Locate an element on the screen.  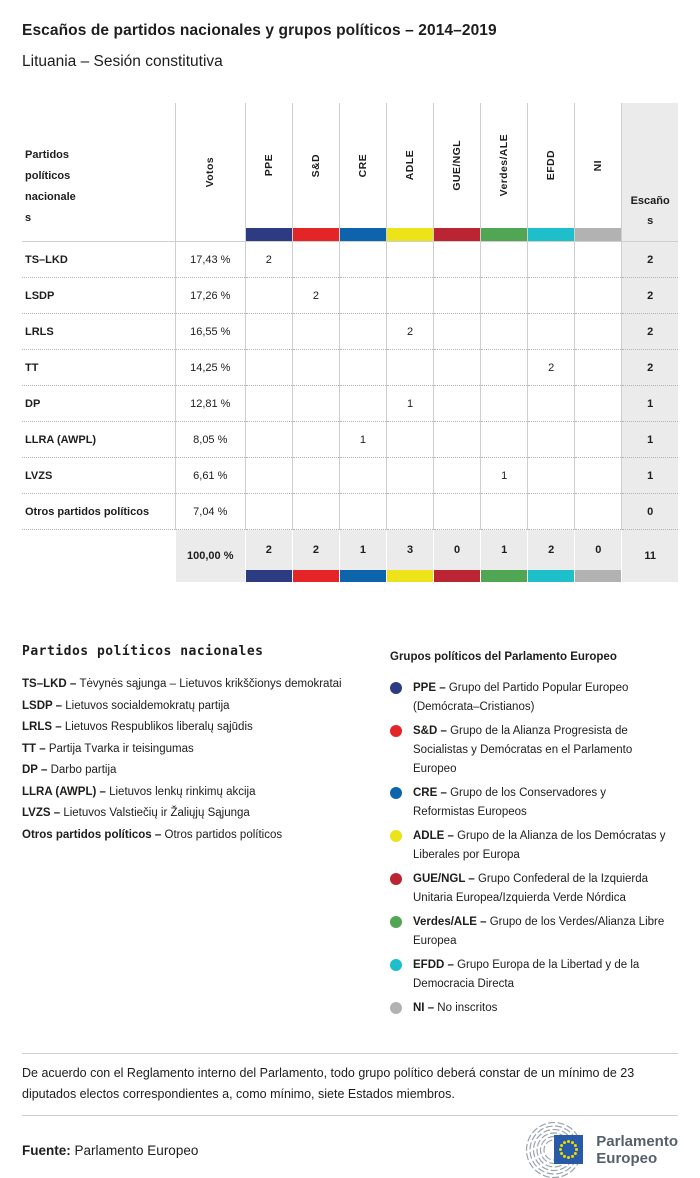
legend-dot-efdd is located at coordinates (396, 965).